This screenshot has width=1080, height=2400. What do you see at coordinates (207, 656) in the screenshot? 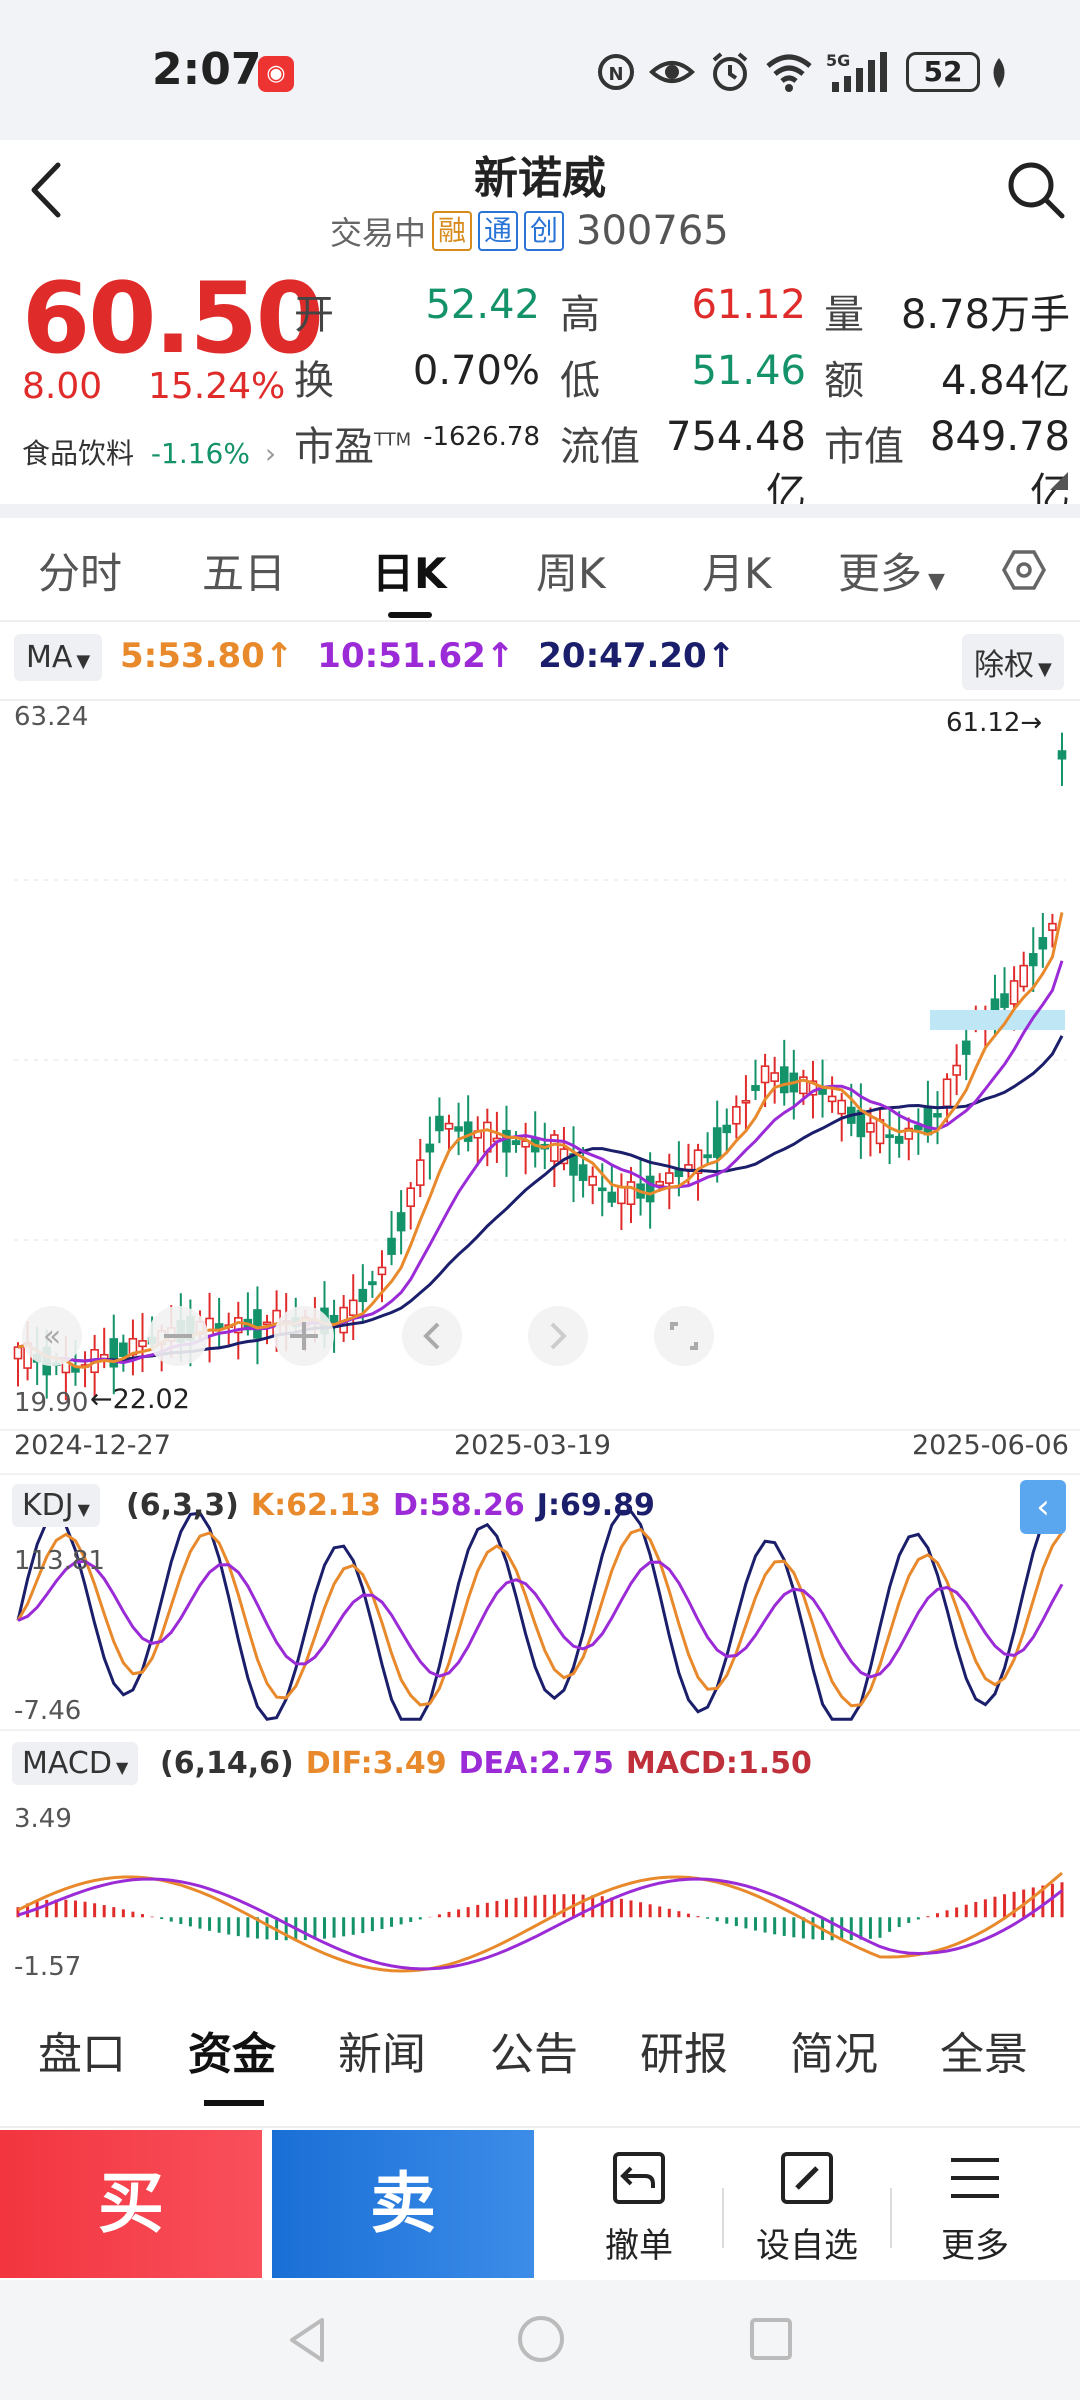
I see `ma5-value: 5:53.80↑` at bounding box center [207, 656].